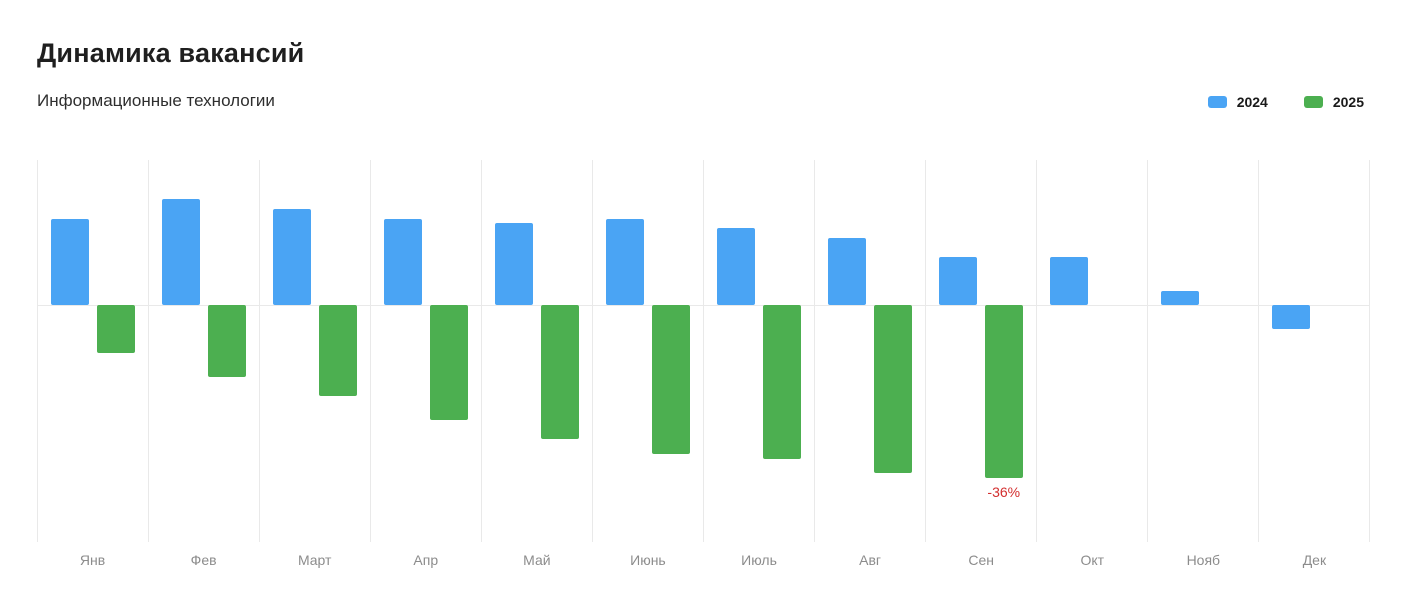  Describe the element at coordinates (1180, 297) in the screenshot. I see `bar-2024-Нояб` at that location.